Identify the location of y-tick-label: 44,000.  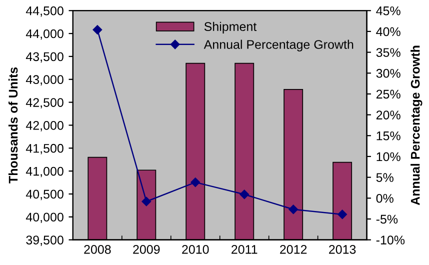
(45, 34).